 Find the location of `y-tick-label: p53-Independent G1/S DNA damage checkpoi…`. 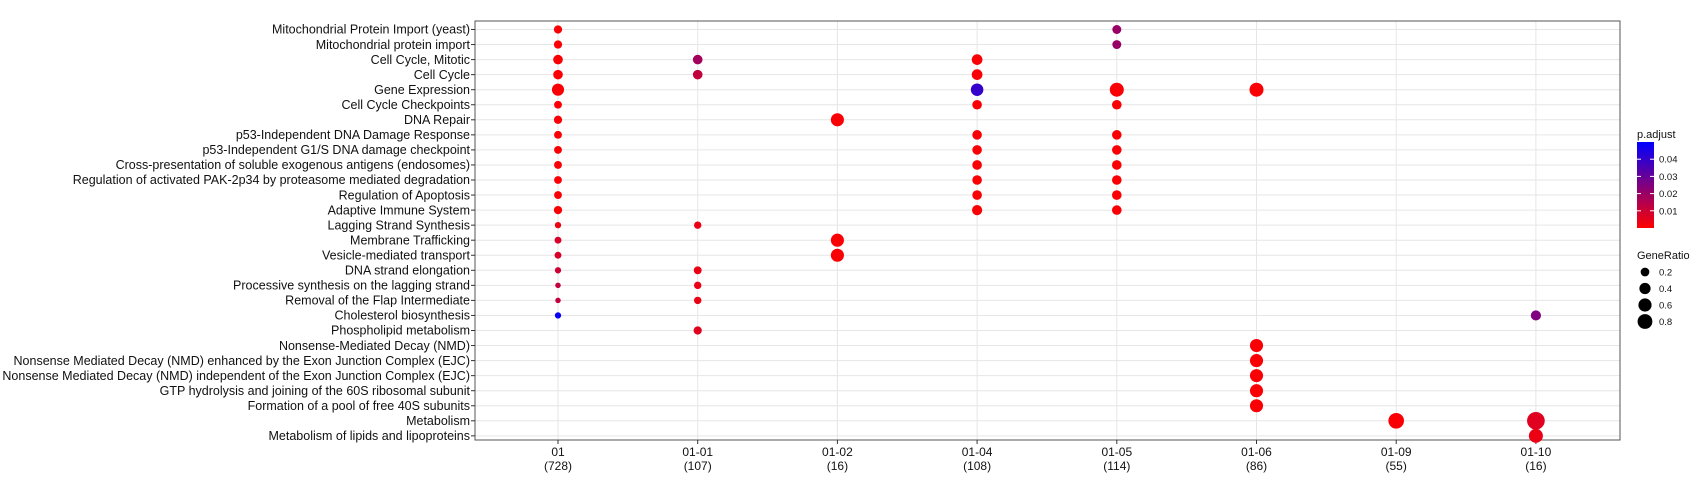

y-tick-label: p53-Independent G1/S DNA damage checkpoi… is located at coordinates (336, 150).